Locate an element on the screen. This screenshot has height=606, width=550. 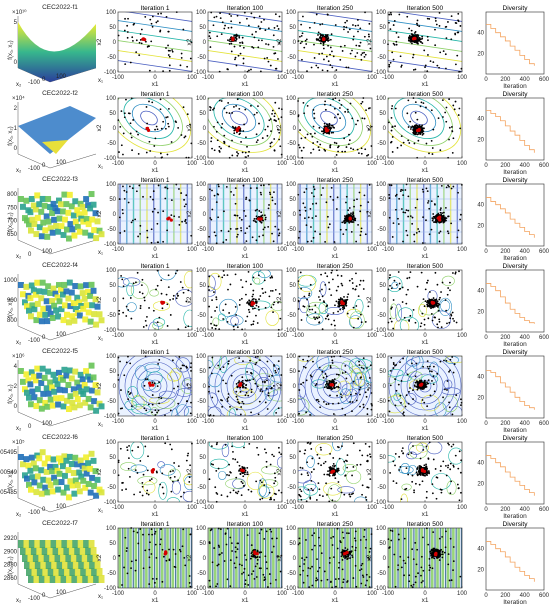
plot-background is located at coordinates (155, 472).